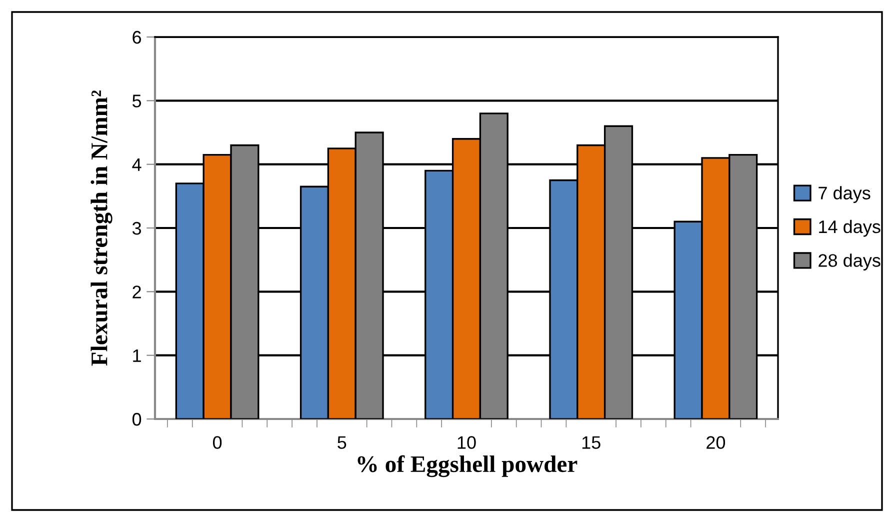  What do you see at coordinates (136, 292) in the screenshot?
I see `y-tick-label: 2` at bounding box center [136, 292].